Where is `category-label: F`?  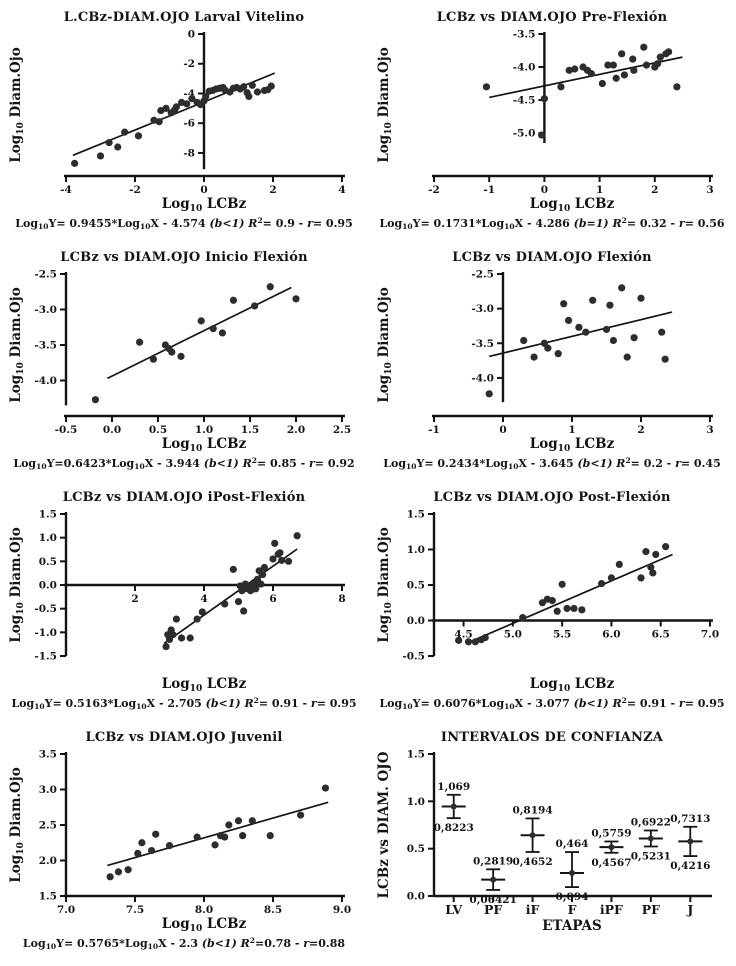 category-label: F is located at coordinates (572, 909).